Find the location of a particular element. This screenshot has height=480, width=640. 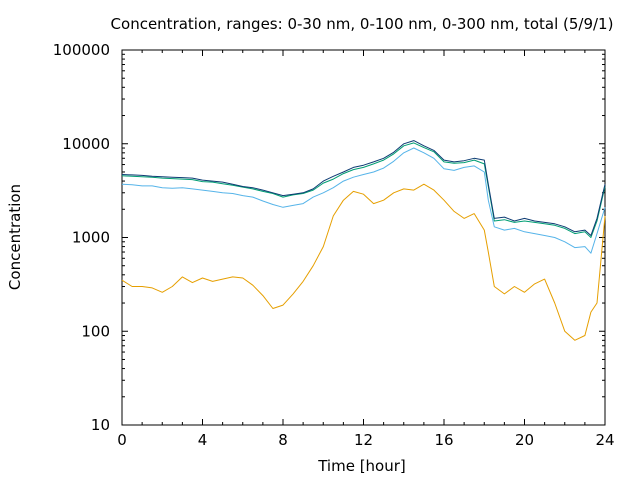

x-tick-label: 16 is located at coordinates (443, 440).